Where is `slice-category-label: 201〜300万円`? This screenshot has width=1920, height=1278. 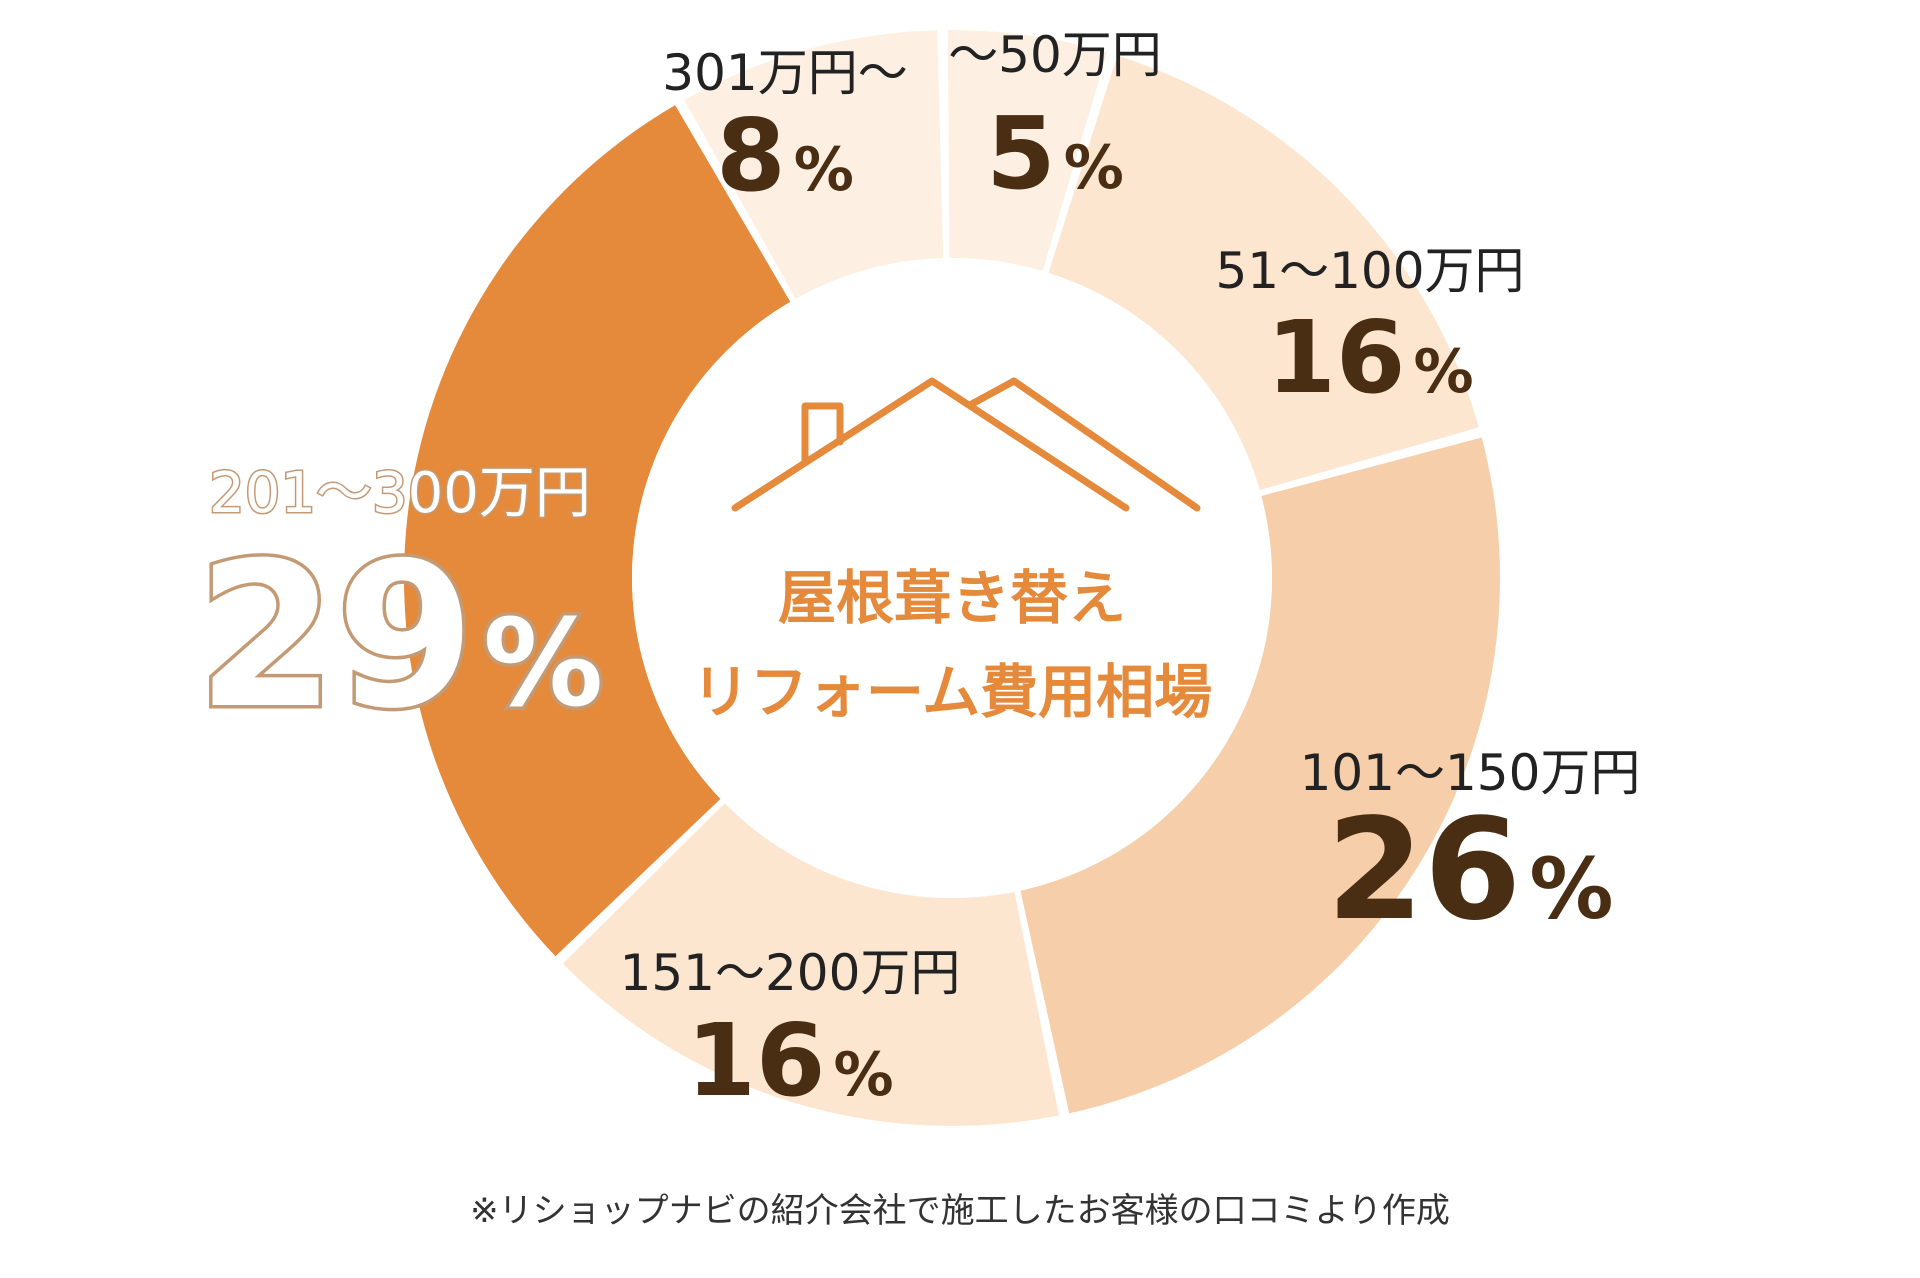
slice-category-label: 201〜300万円 is located at coordinates (400, 493).